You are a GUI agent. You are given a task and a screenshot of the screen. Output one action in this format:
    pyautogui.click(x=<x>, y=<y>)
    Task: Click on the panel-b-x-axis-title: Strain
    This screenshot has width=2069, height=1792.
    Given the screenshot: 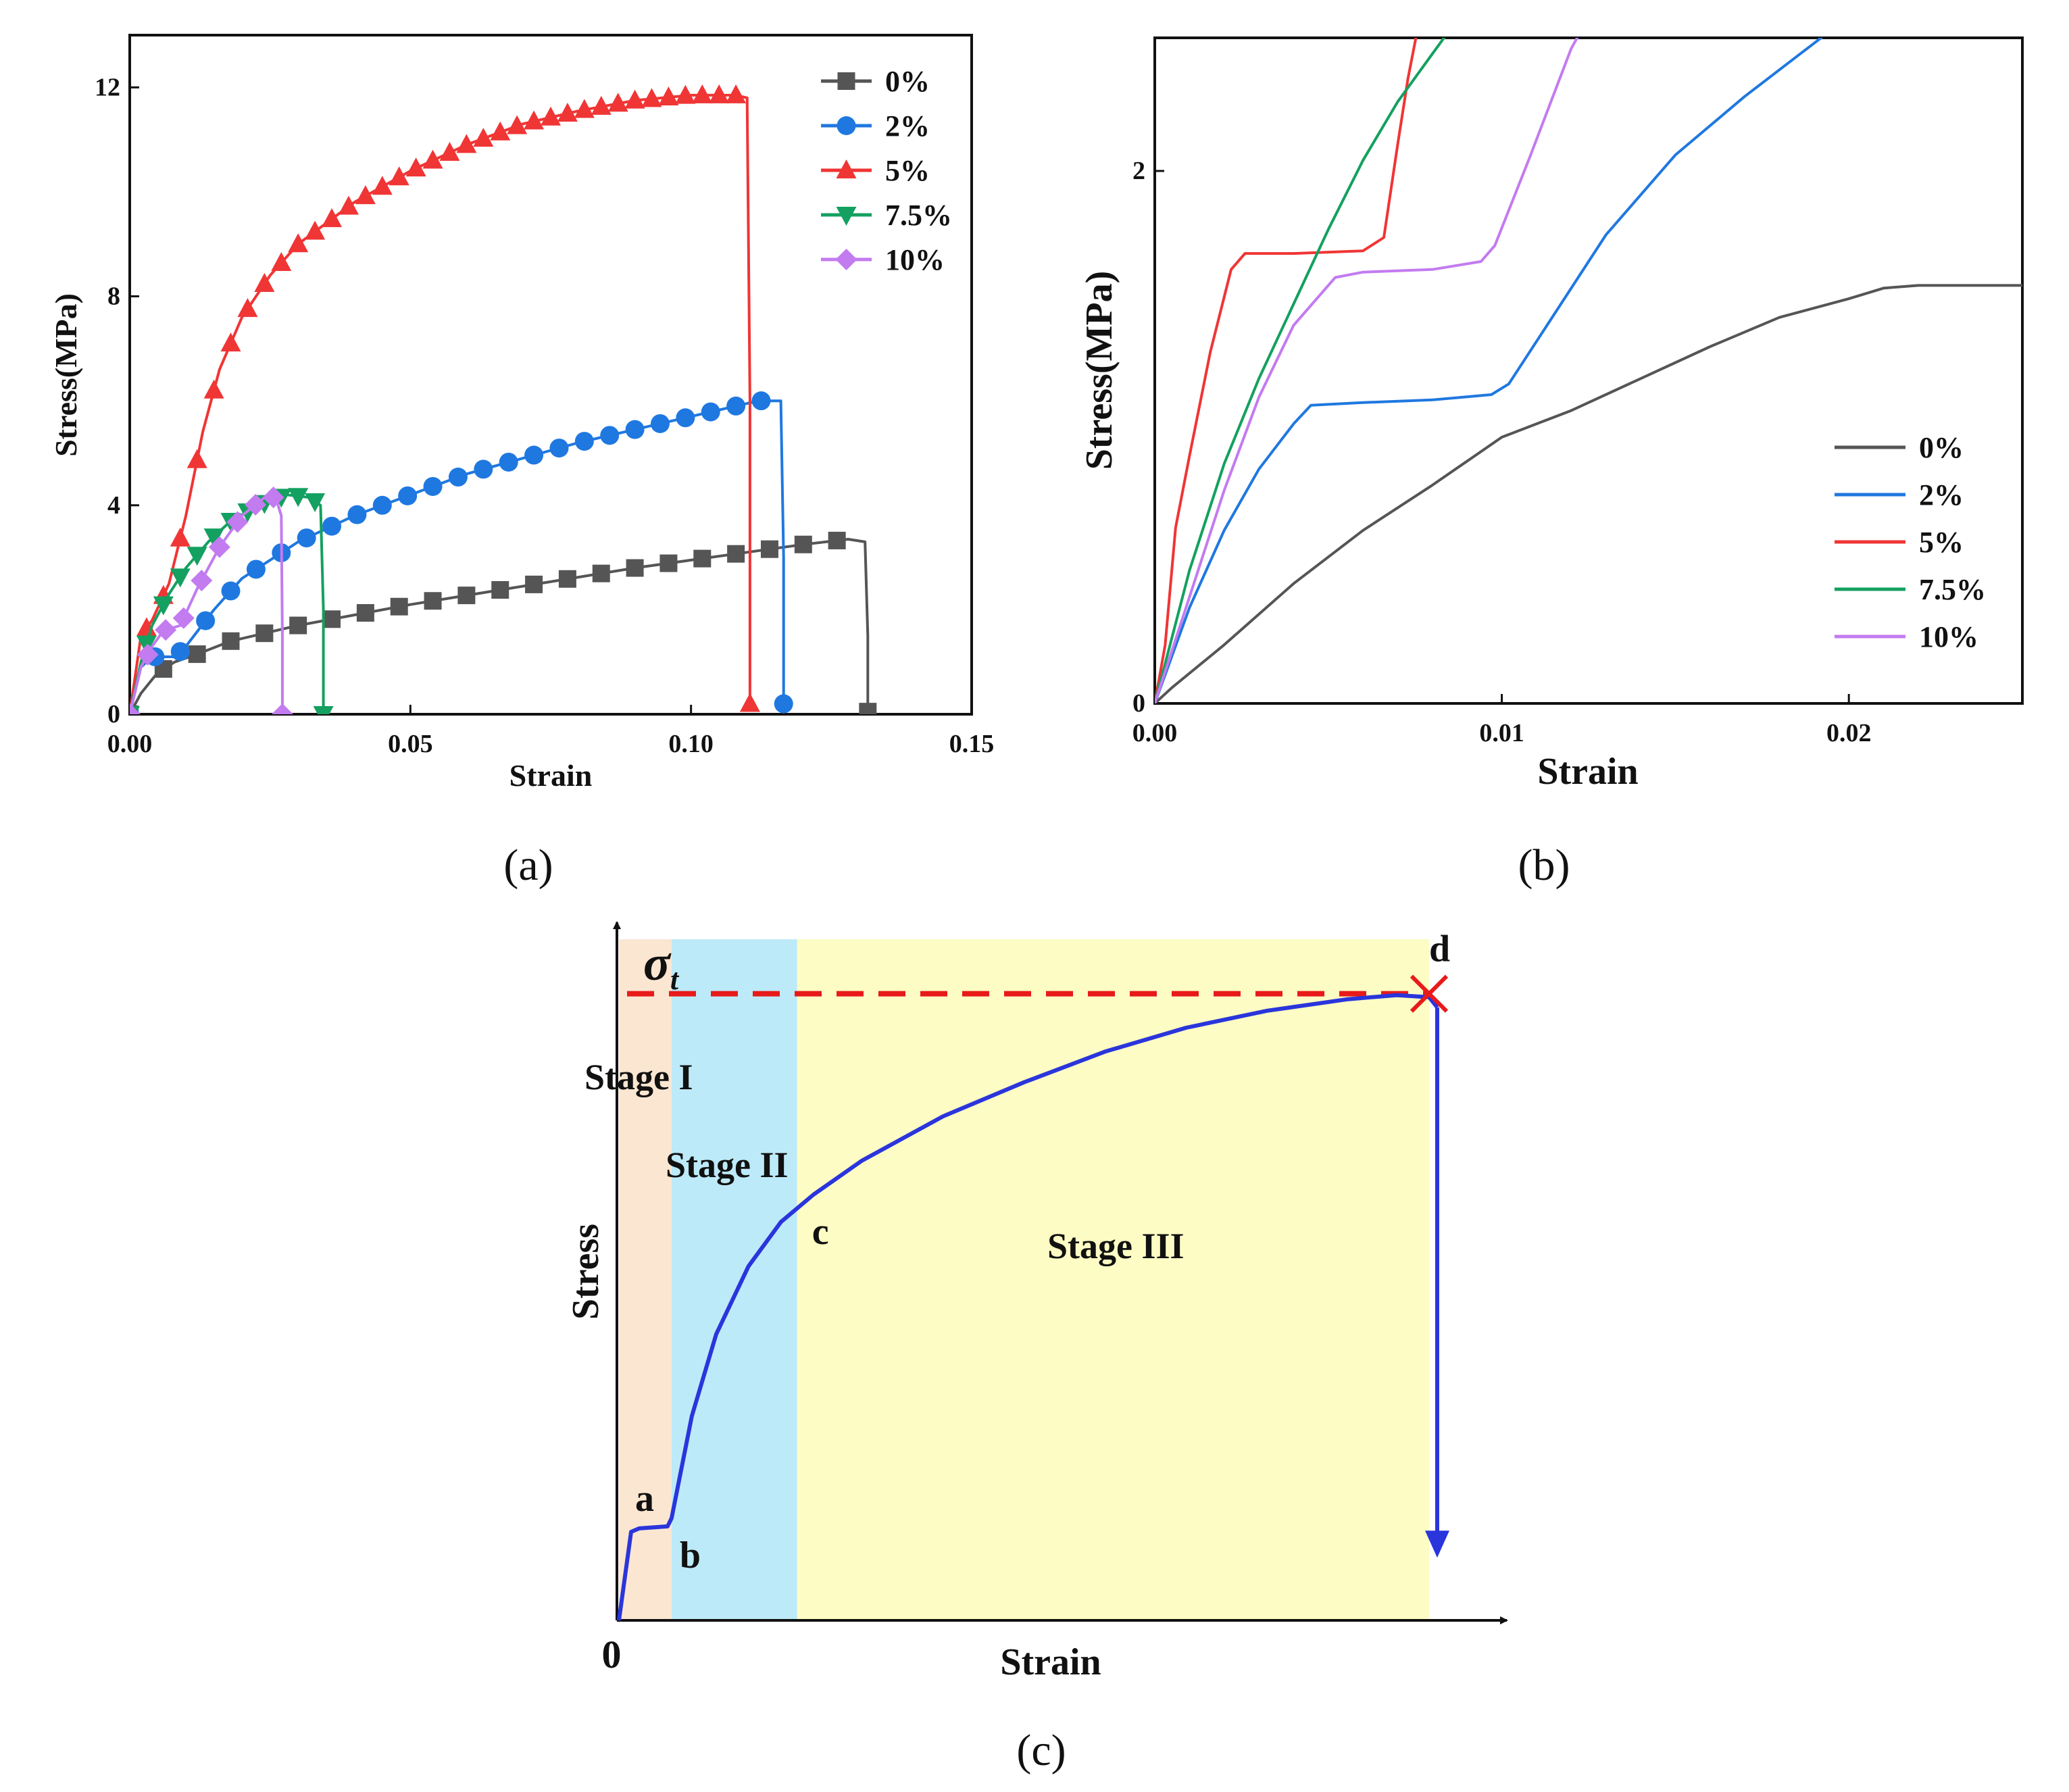 What is the action you would take?
    pyautogui.click(x=1587, y=772)
    